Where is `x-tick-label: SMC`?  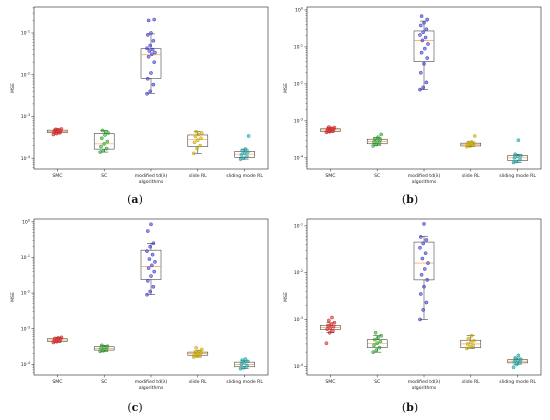
x-tick-label: SMC is located at coordinates (57, 382).